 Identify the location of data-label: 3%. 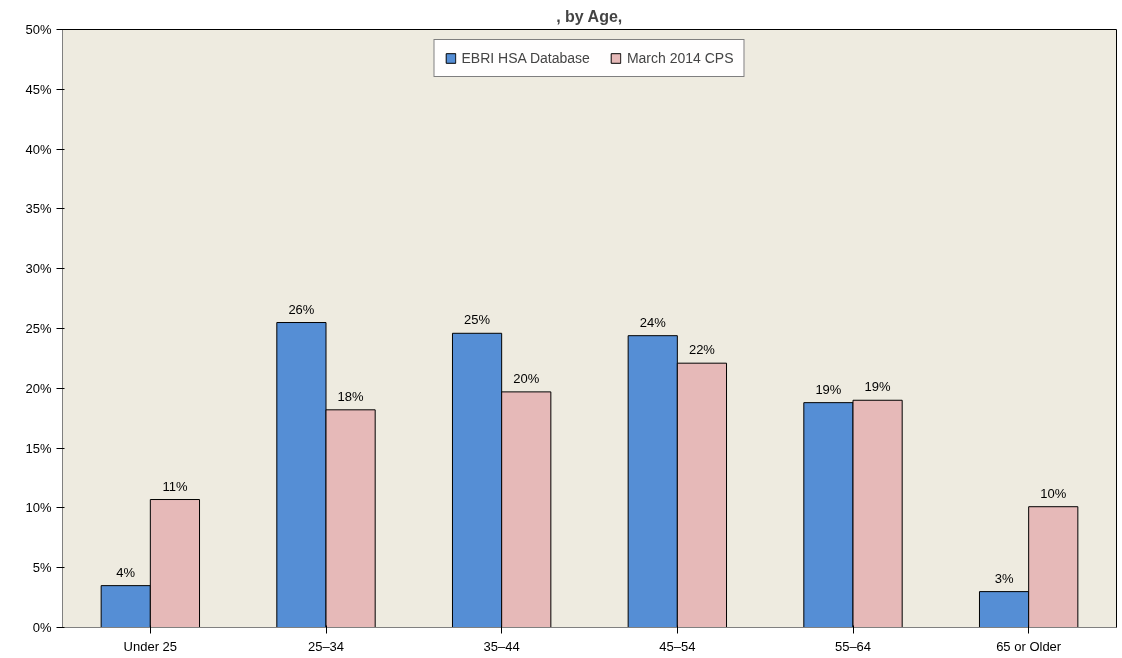
(1004, 578).